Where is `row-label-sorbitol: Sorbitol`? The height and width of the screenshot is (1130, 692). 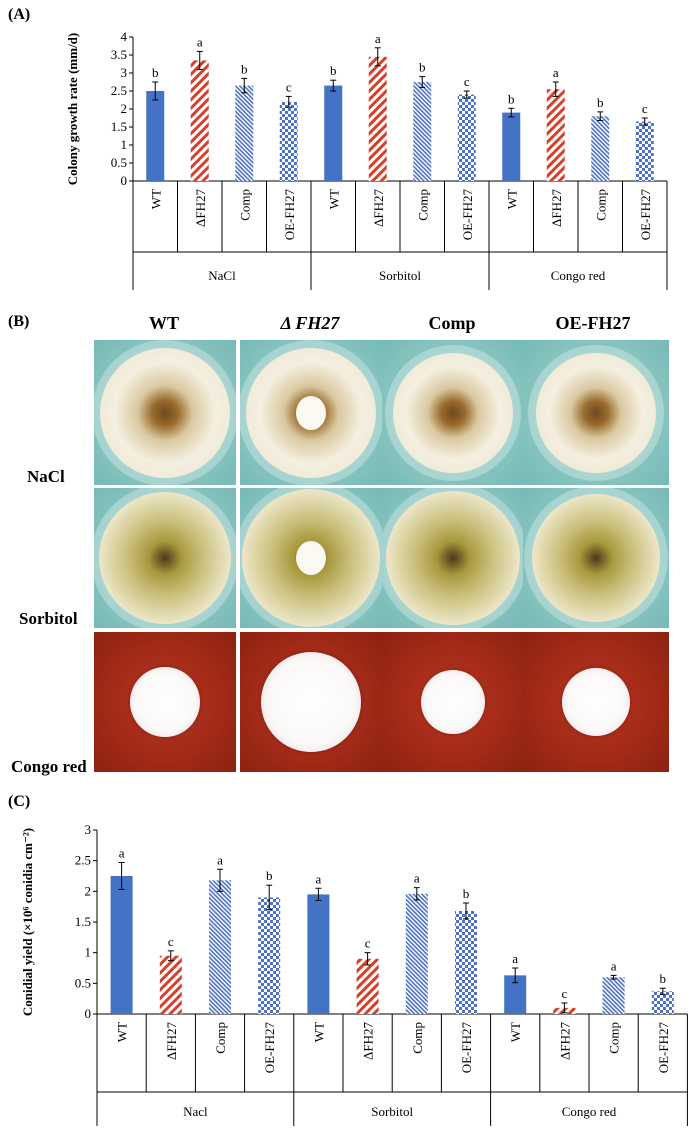 row-label-sorbitol: Sorbitol is located at coordinates (48, 618).